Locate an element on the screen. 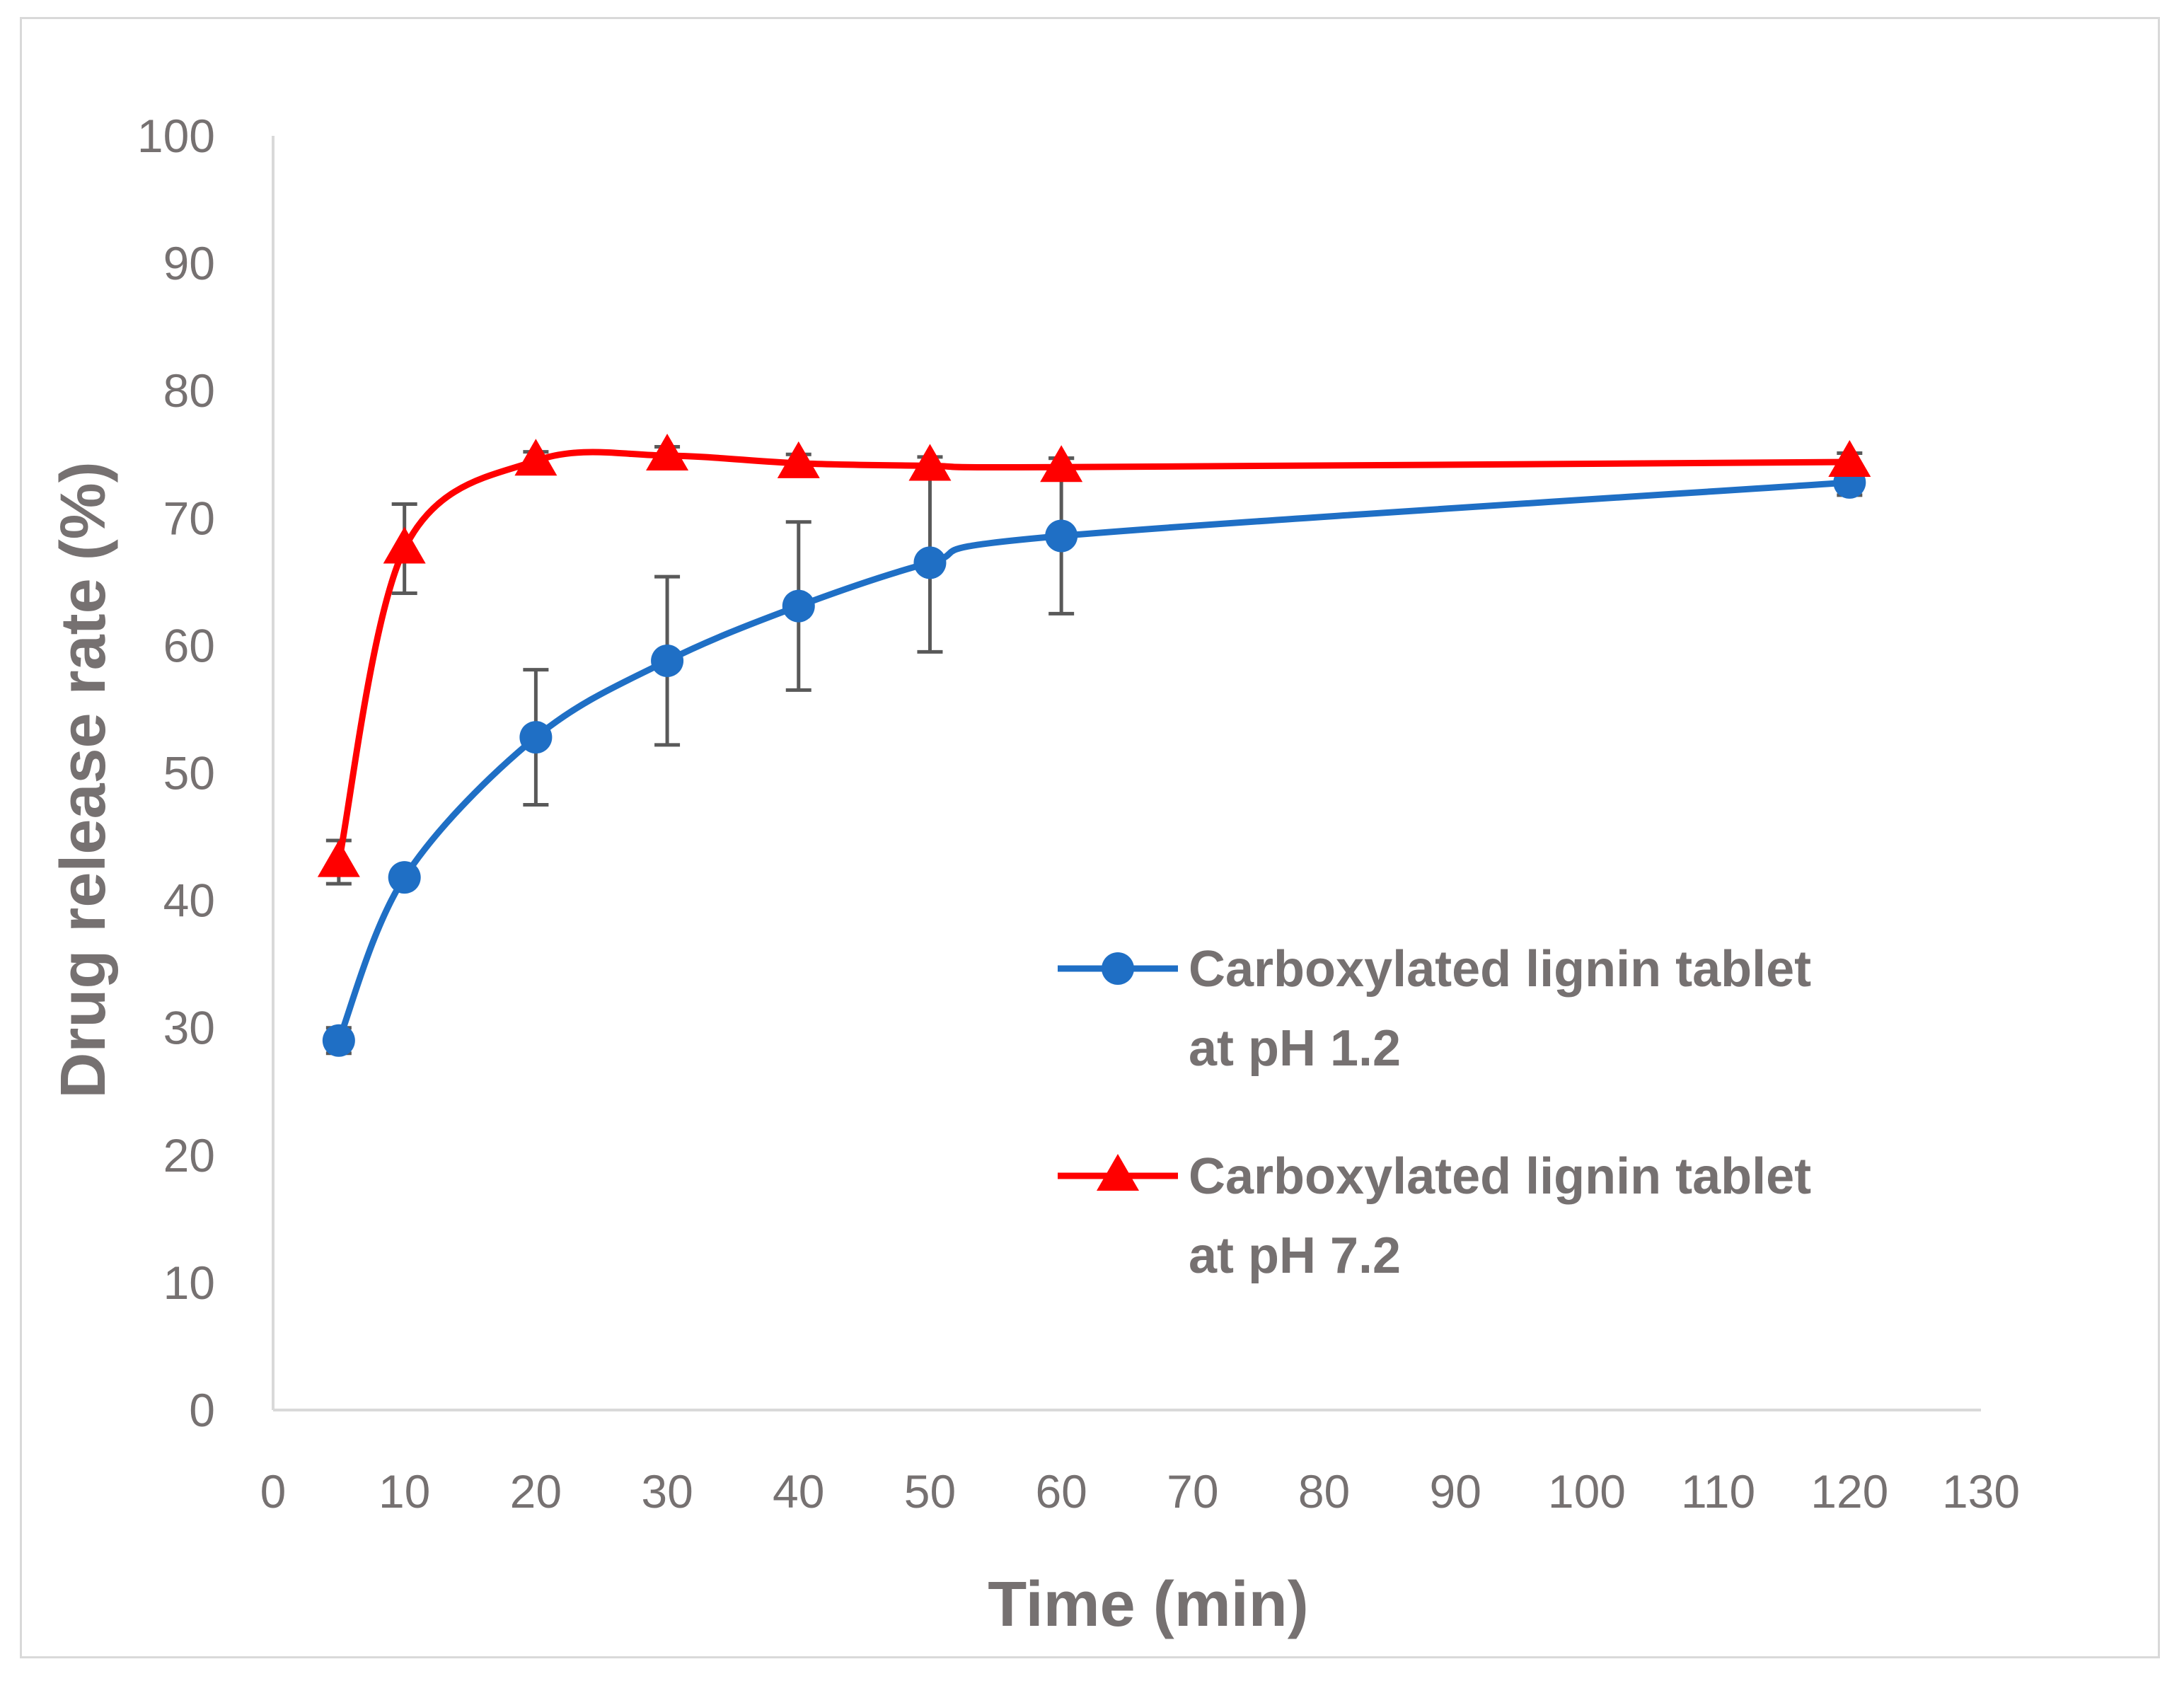 This screenshot has width=2184, height=1681. y-axis-title: Drug release rate (%) is located at coordinates (83, 779).